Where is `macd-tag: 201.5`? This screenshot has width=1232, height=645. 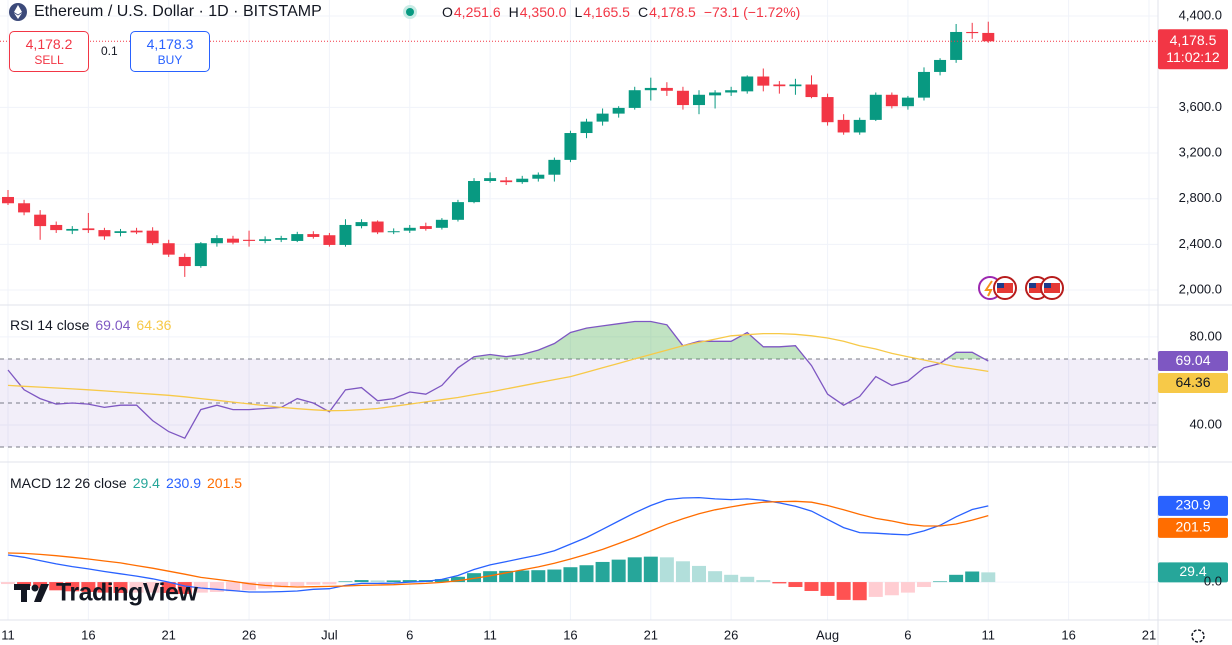 macd-tag: 201.5 is located at coordinates (1192, 527).